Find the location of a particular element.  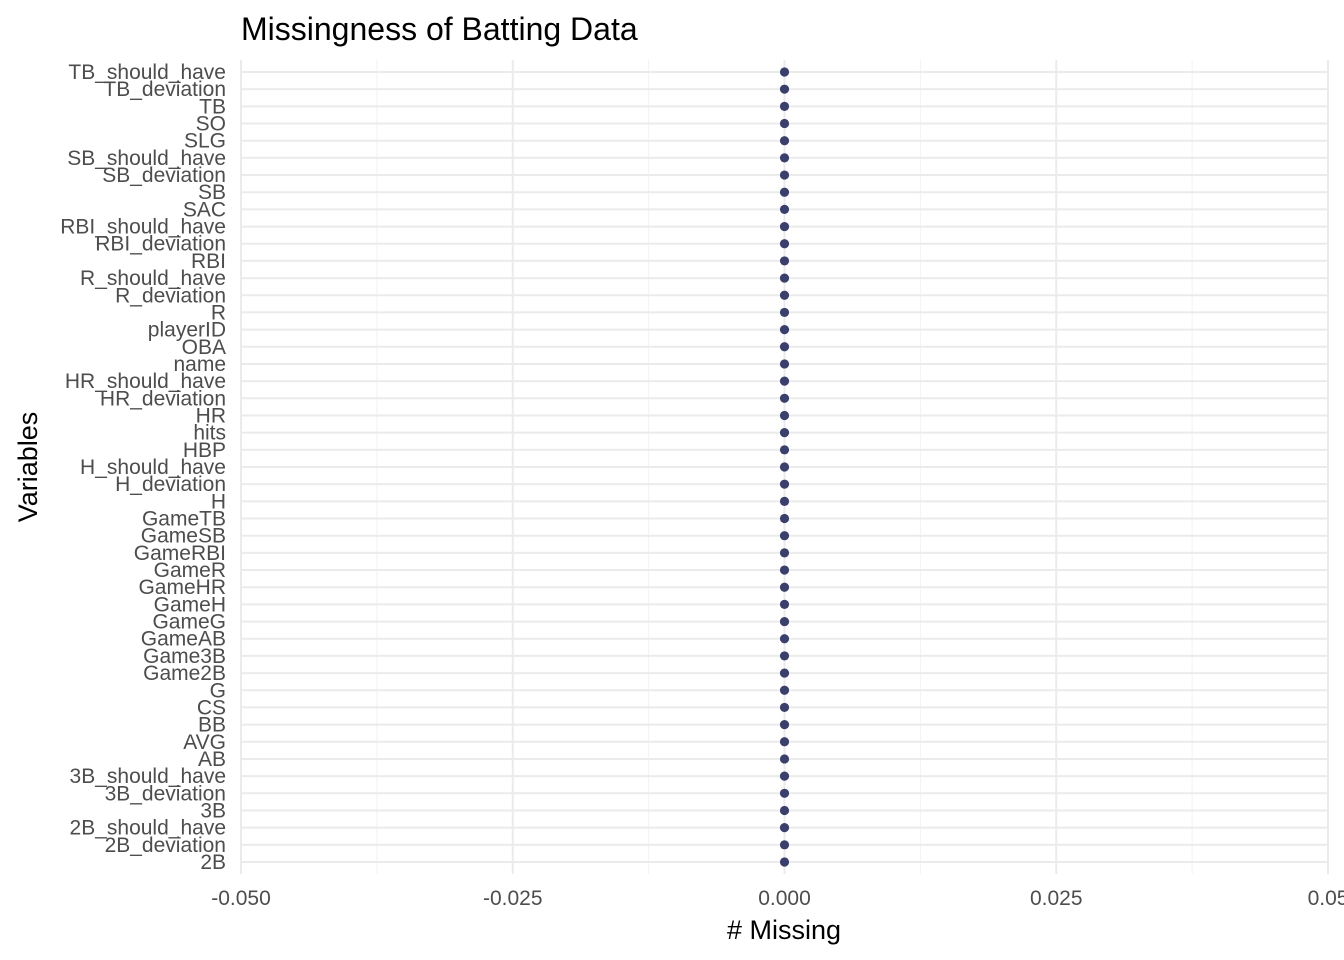

y-tick-label: HBP is located at coordinates (204, 450).